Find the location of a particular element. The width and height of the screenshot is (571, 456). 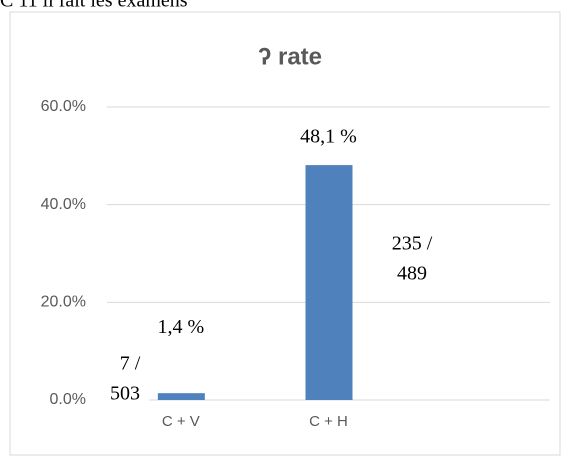

annotation: 7 / is located at coordinates (130, 364).